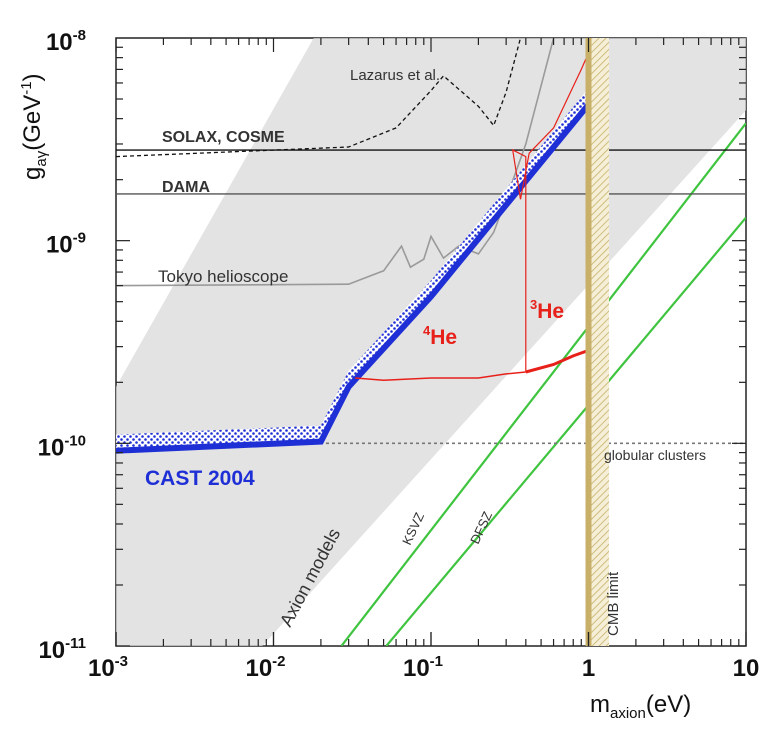 Image resolution: width=769 pixels, height=740 pixels. What do you see at coordinates (108, 667) in the screenshot?
I see `x-tick-label: 10⁻³` at bounding box center [108, 667].